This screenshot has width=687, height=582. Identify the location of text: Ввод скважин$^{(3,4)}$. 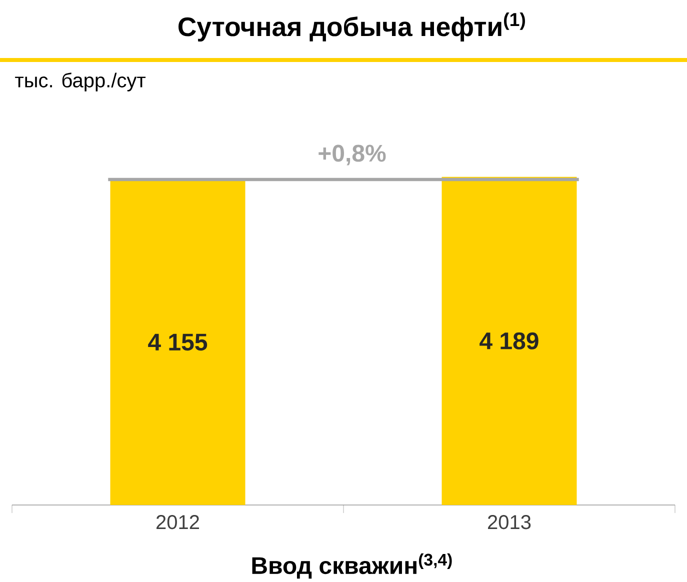
(352, 566).